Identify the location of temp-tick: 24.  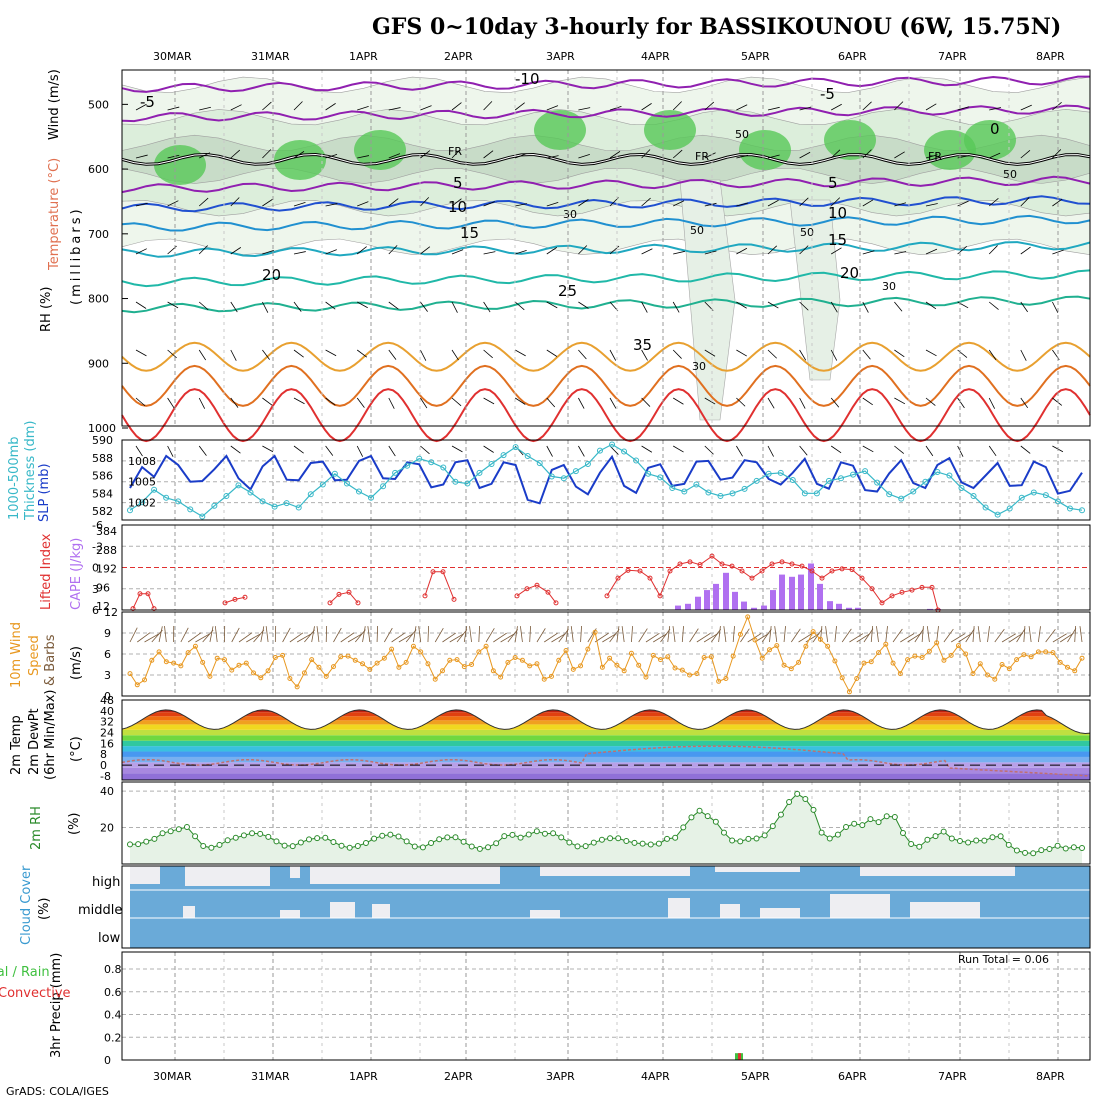
(107, 733).